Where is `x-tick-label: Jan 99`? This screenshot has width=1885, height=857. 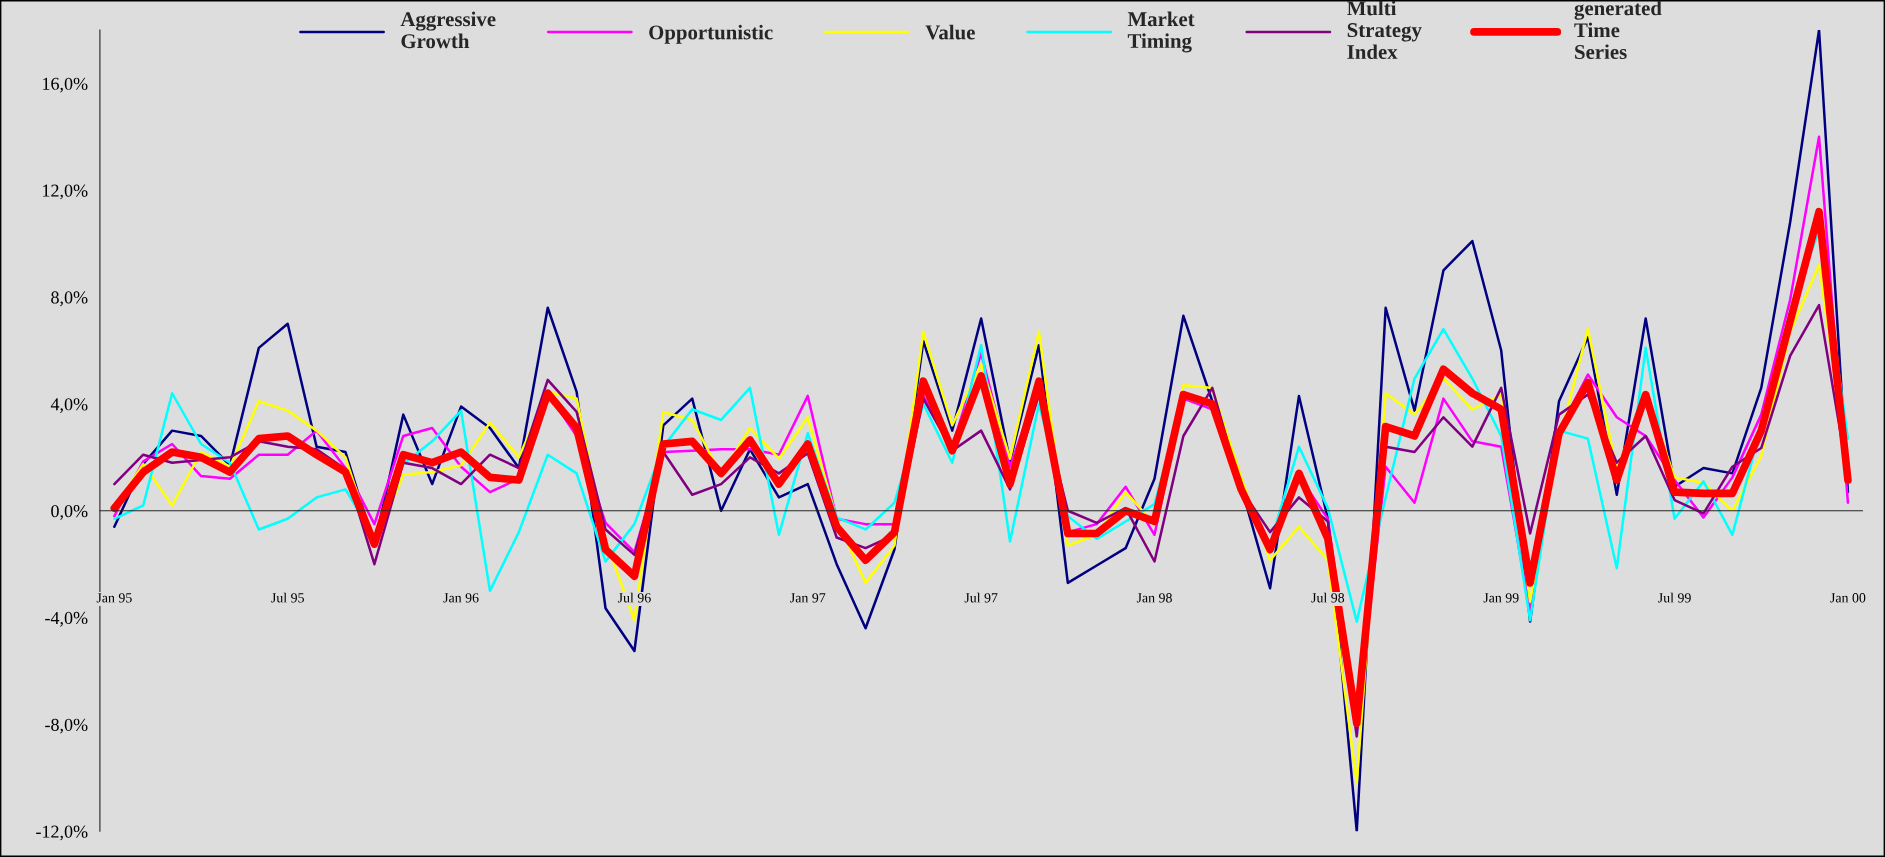
x-tick-label: Jan 99 is located at coordinates (1501, 598).